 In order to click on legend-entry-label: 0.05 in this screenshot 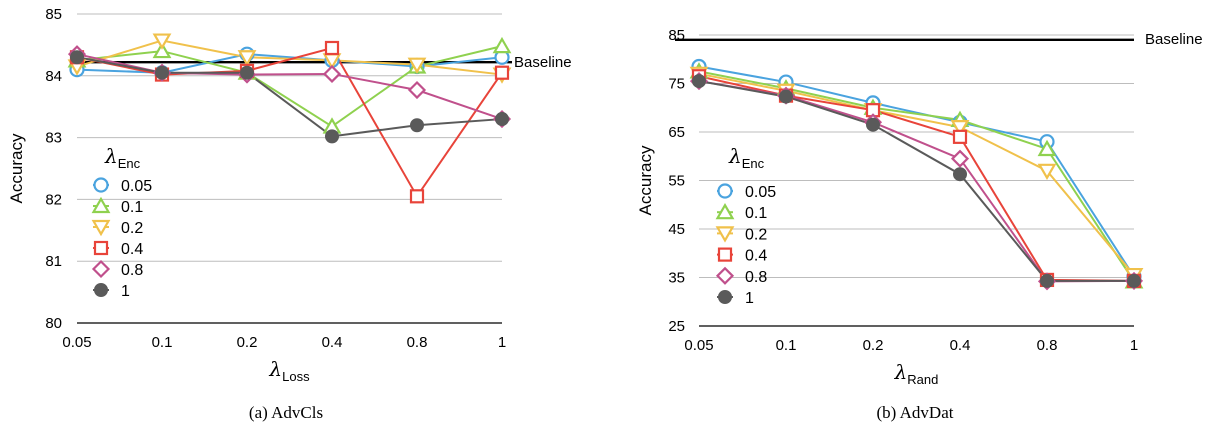, I will do `click(760, 192)`.